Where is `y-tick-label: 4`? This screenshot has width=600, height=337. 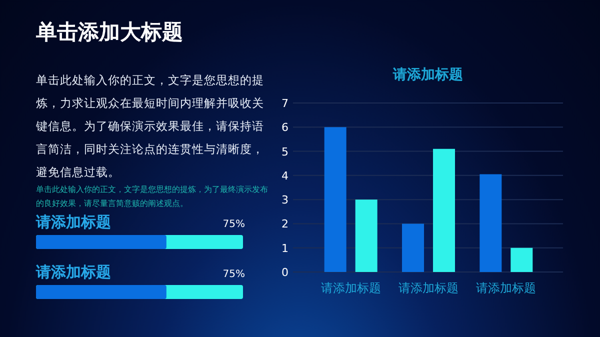 y-tick-label: 4 is located at coordinates (285, 175).